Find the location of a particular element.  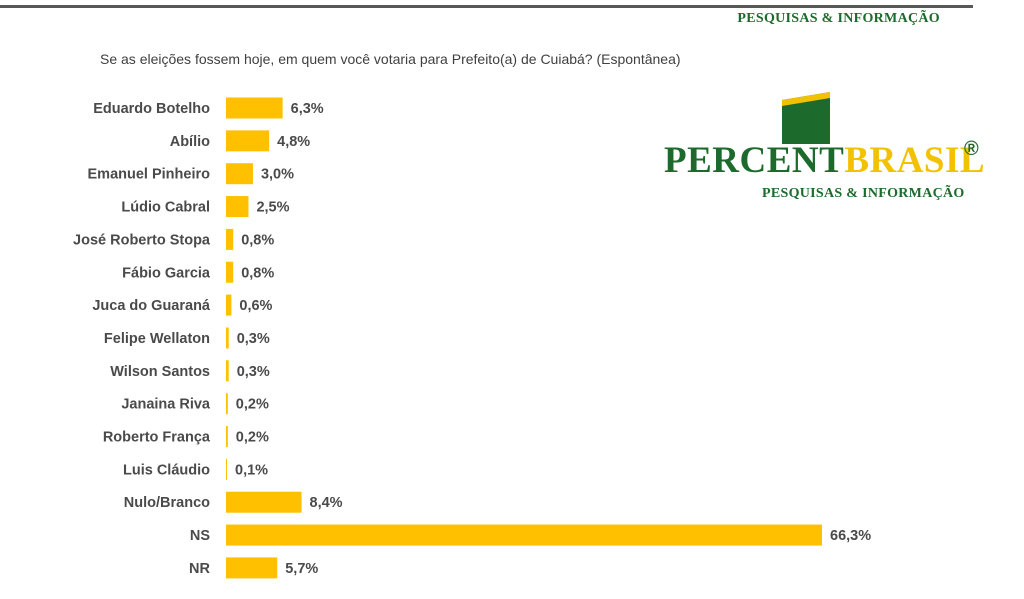

logo-word-brasil: BRASIL is located at coordinates (915, 160).